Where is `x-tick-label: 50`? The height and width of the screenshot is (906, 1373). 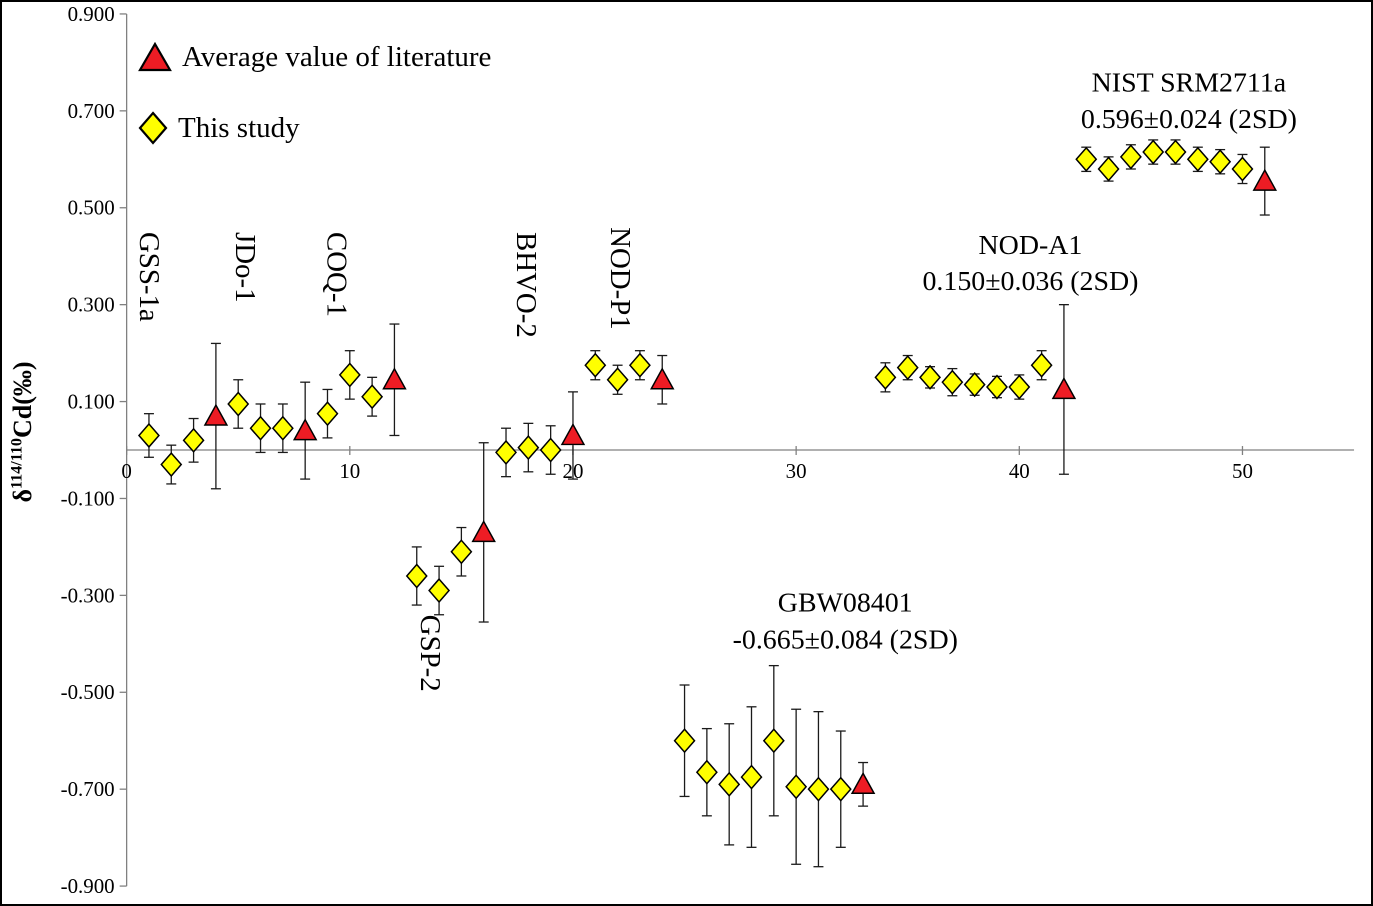 x-tick-label: 50 is located at coordinates (1242, 471).